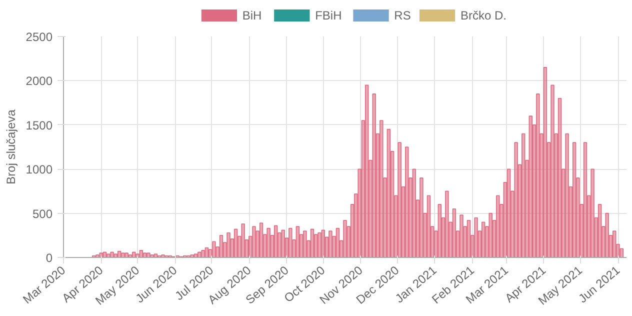 This screenshot has width=632, height=316. What do you see at coordinates (39, 81) in the screenshot?
I see `y-tick-label: 2000` at bounding box center [39, 81].